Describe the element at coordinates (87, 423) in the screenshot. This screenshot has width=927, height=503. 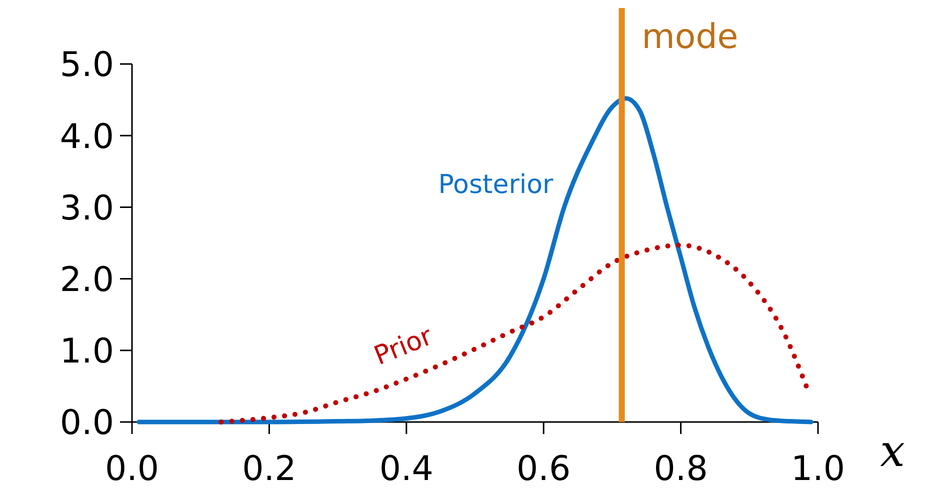
I see `y-tick-label: 0.0` at that location.